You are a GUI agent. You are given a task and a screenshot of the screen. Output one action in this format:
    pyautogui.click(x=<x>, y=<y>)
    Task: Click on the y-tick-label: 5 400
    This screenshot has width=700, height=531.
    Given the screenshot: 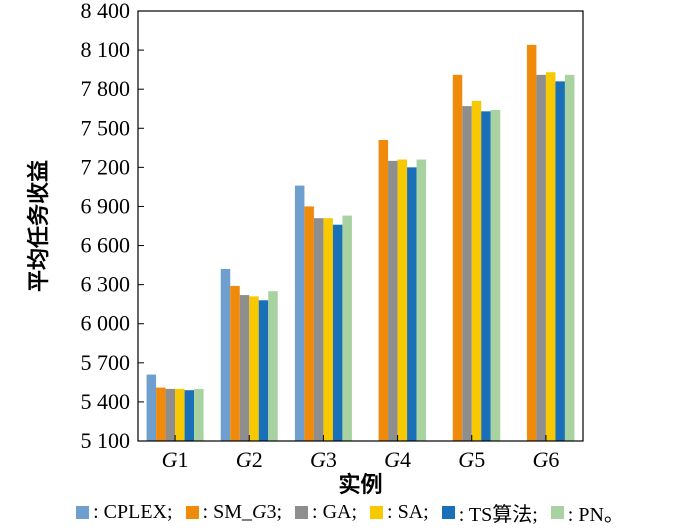 What is the action you would take?
    pyautogui.click(x=106, y=401)
    